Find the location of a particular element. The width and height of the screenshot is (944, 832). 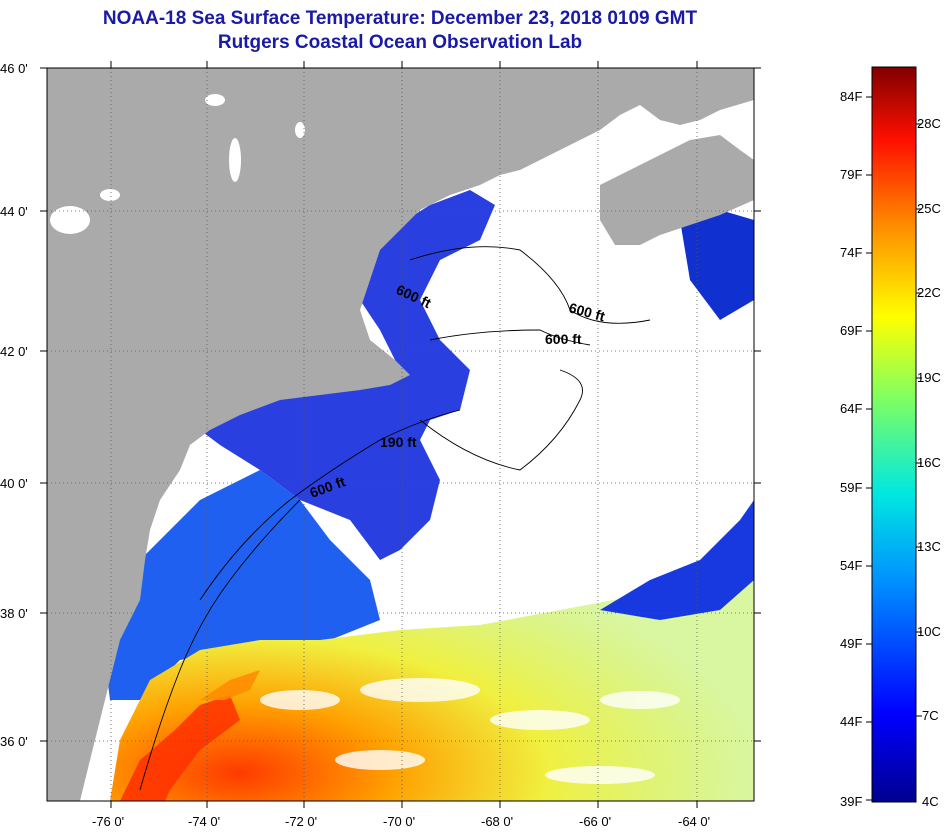

colorbar-c-label: 28C is located at coordinates (929, 123).